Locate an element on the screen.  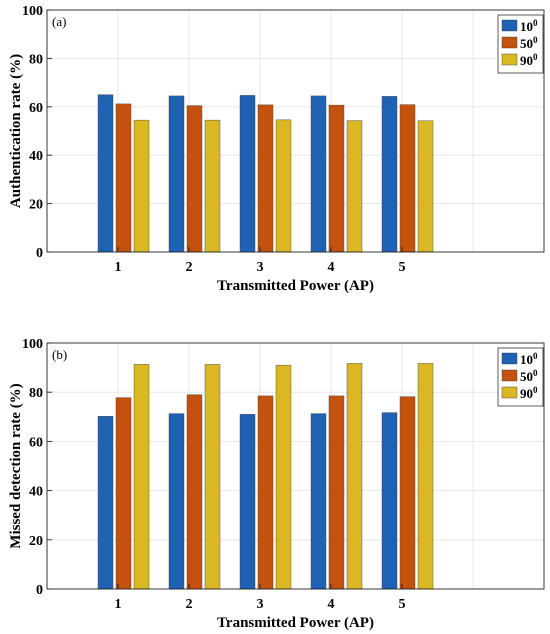
y-axis-label: Missed detection rate (%) is located at coordinates (16, 465).